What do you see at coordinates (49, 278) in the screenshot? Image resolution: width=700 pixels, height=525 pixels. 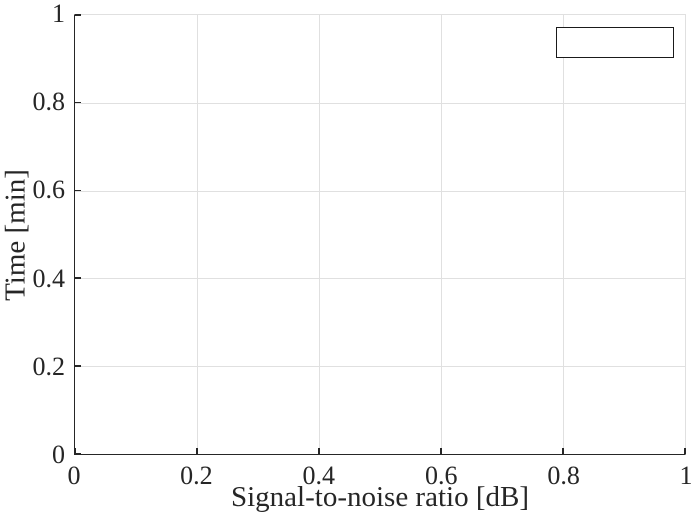 I see `y-tick-label: 0.4` at bounding box center [49, 278].